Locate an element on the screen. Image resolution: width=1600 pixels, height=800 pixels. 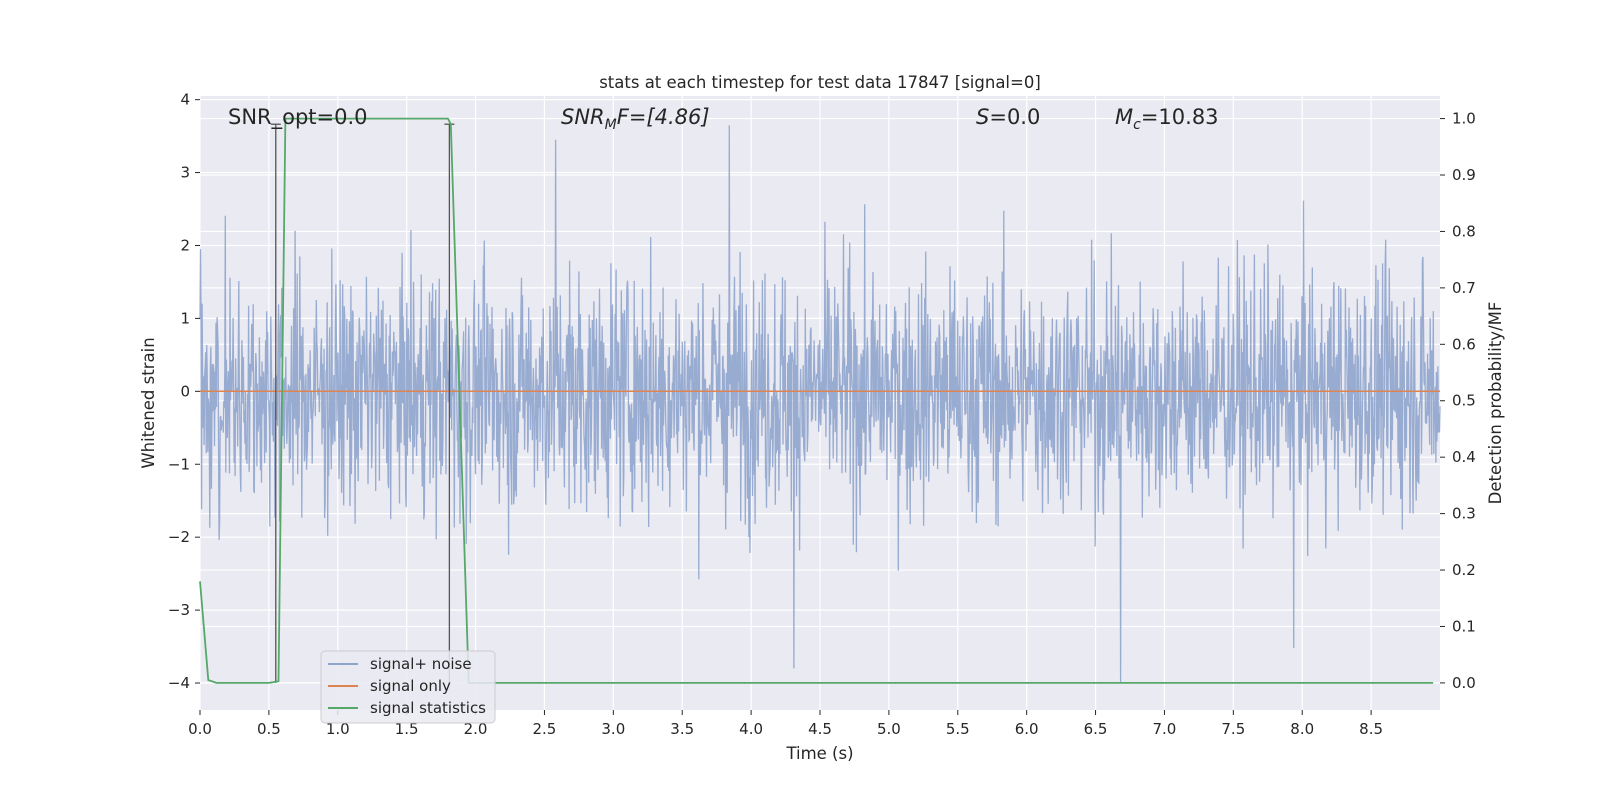
right-y-axis-ticks: 1.0 0.9 0.8 0.7 0.6 0.5 0.4 0.3 0.2 0.1 0.0 is located at coordinates (1458, 401).